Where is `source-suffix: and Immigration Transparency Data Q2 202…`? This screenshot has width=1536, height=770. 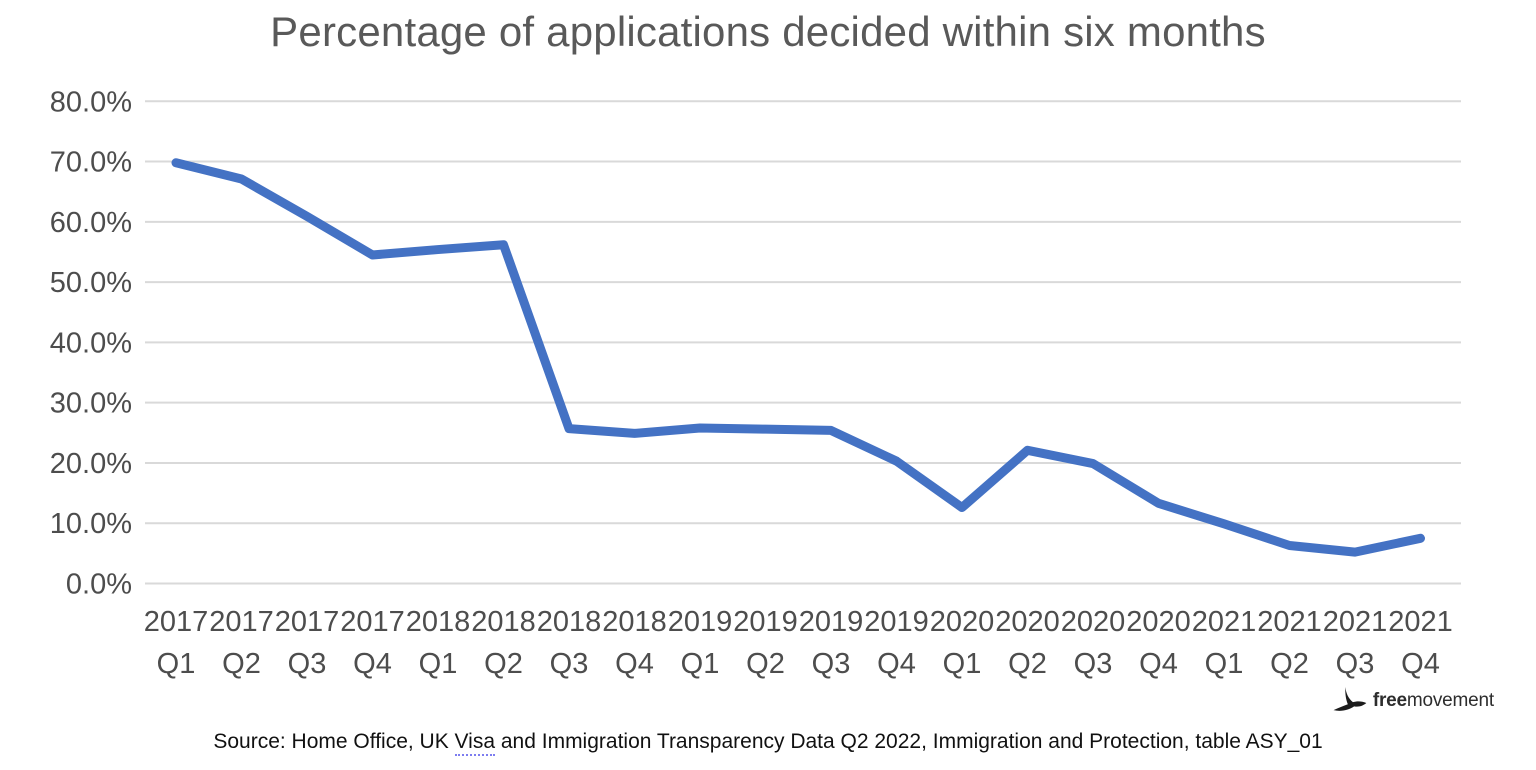 source-suffix: and Immigration Transparency Data Q2 202… is located at coordinates (909, 741).